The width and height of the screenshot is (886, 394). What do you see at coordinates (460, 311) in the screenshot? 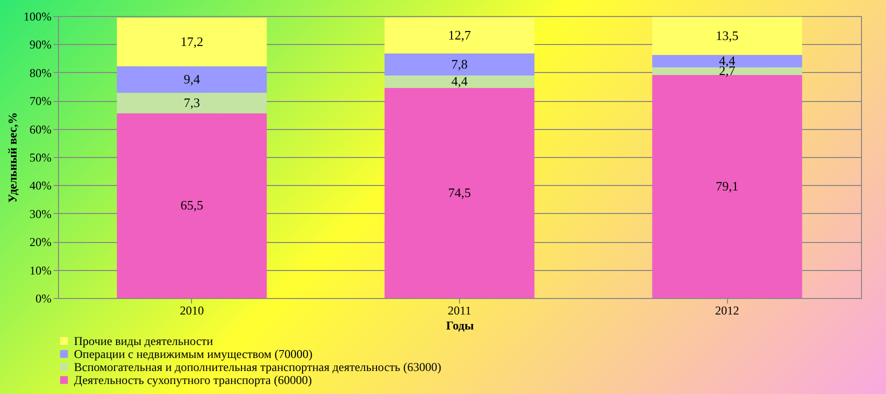
I see `x-tick-label: 2011` at bounding box center [460, 311].